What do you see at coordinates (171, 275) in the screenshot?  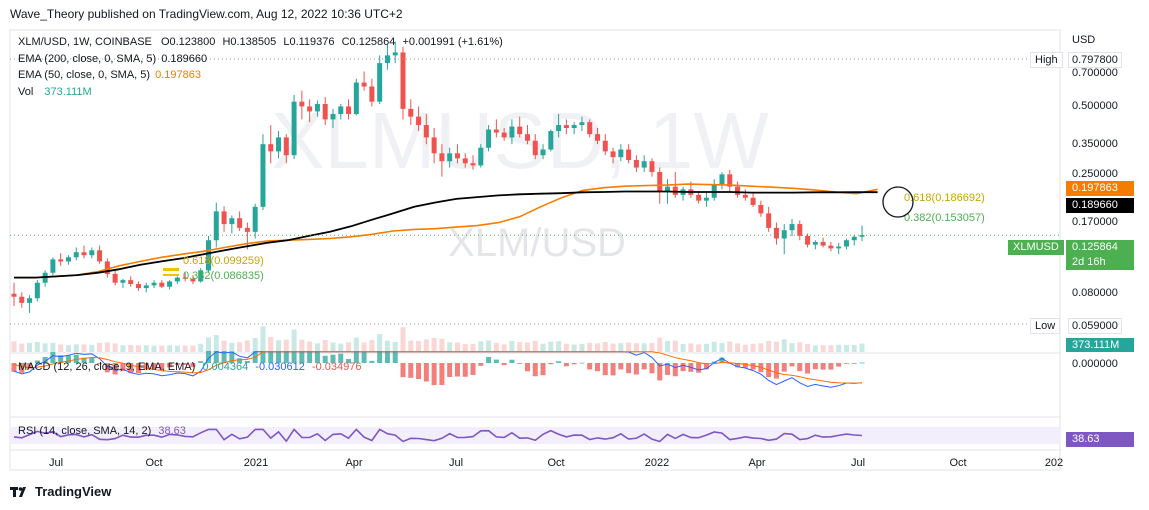 I see `fib-lower-382-marker` at bounding box center [171, 275].